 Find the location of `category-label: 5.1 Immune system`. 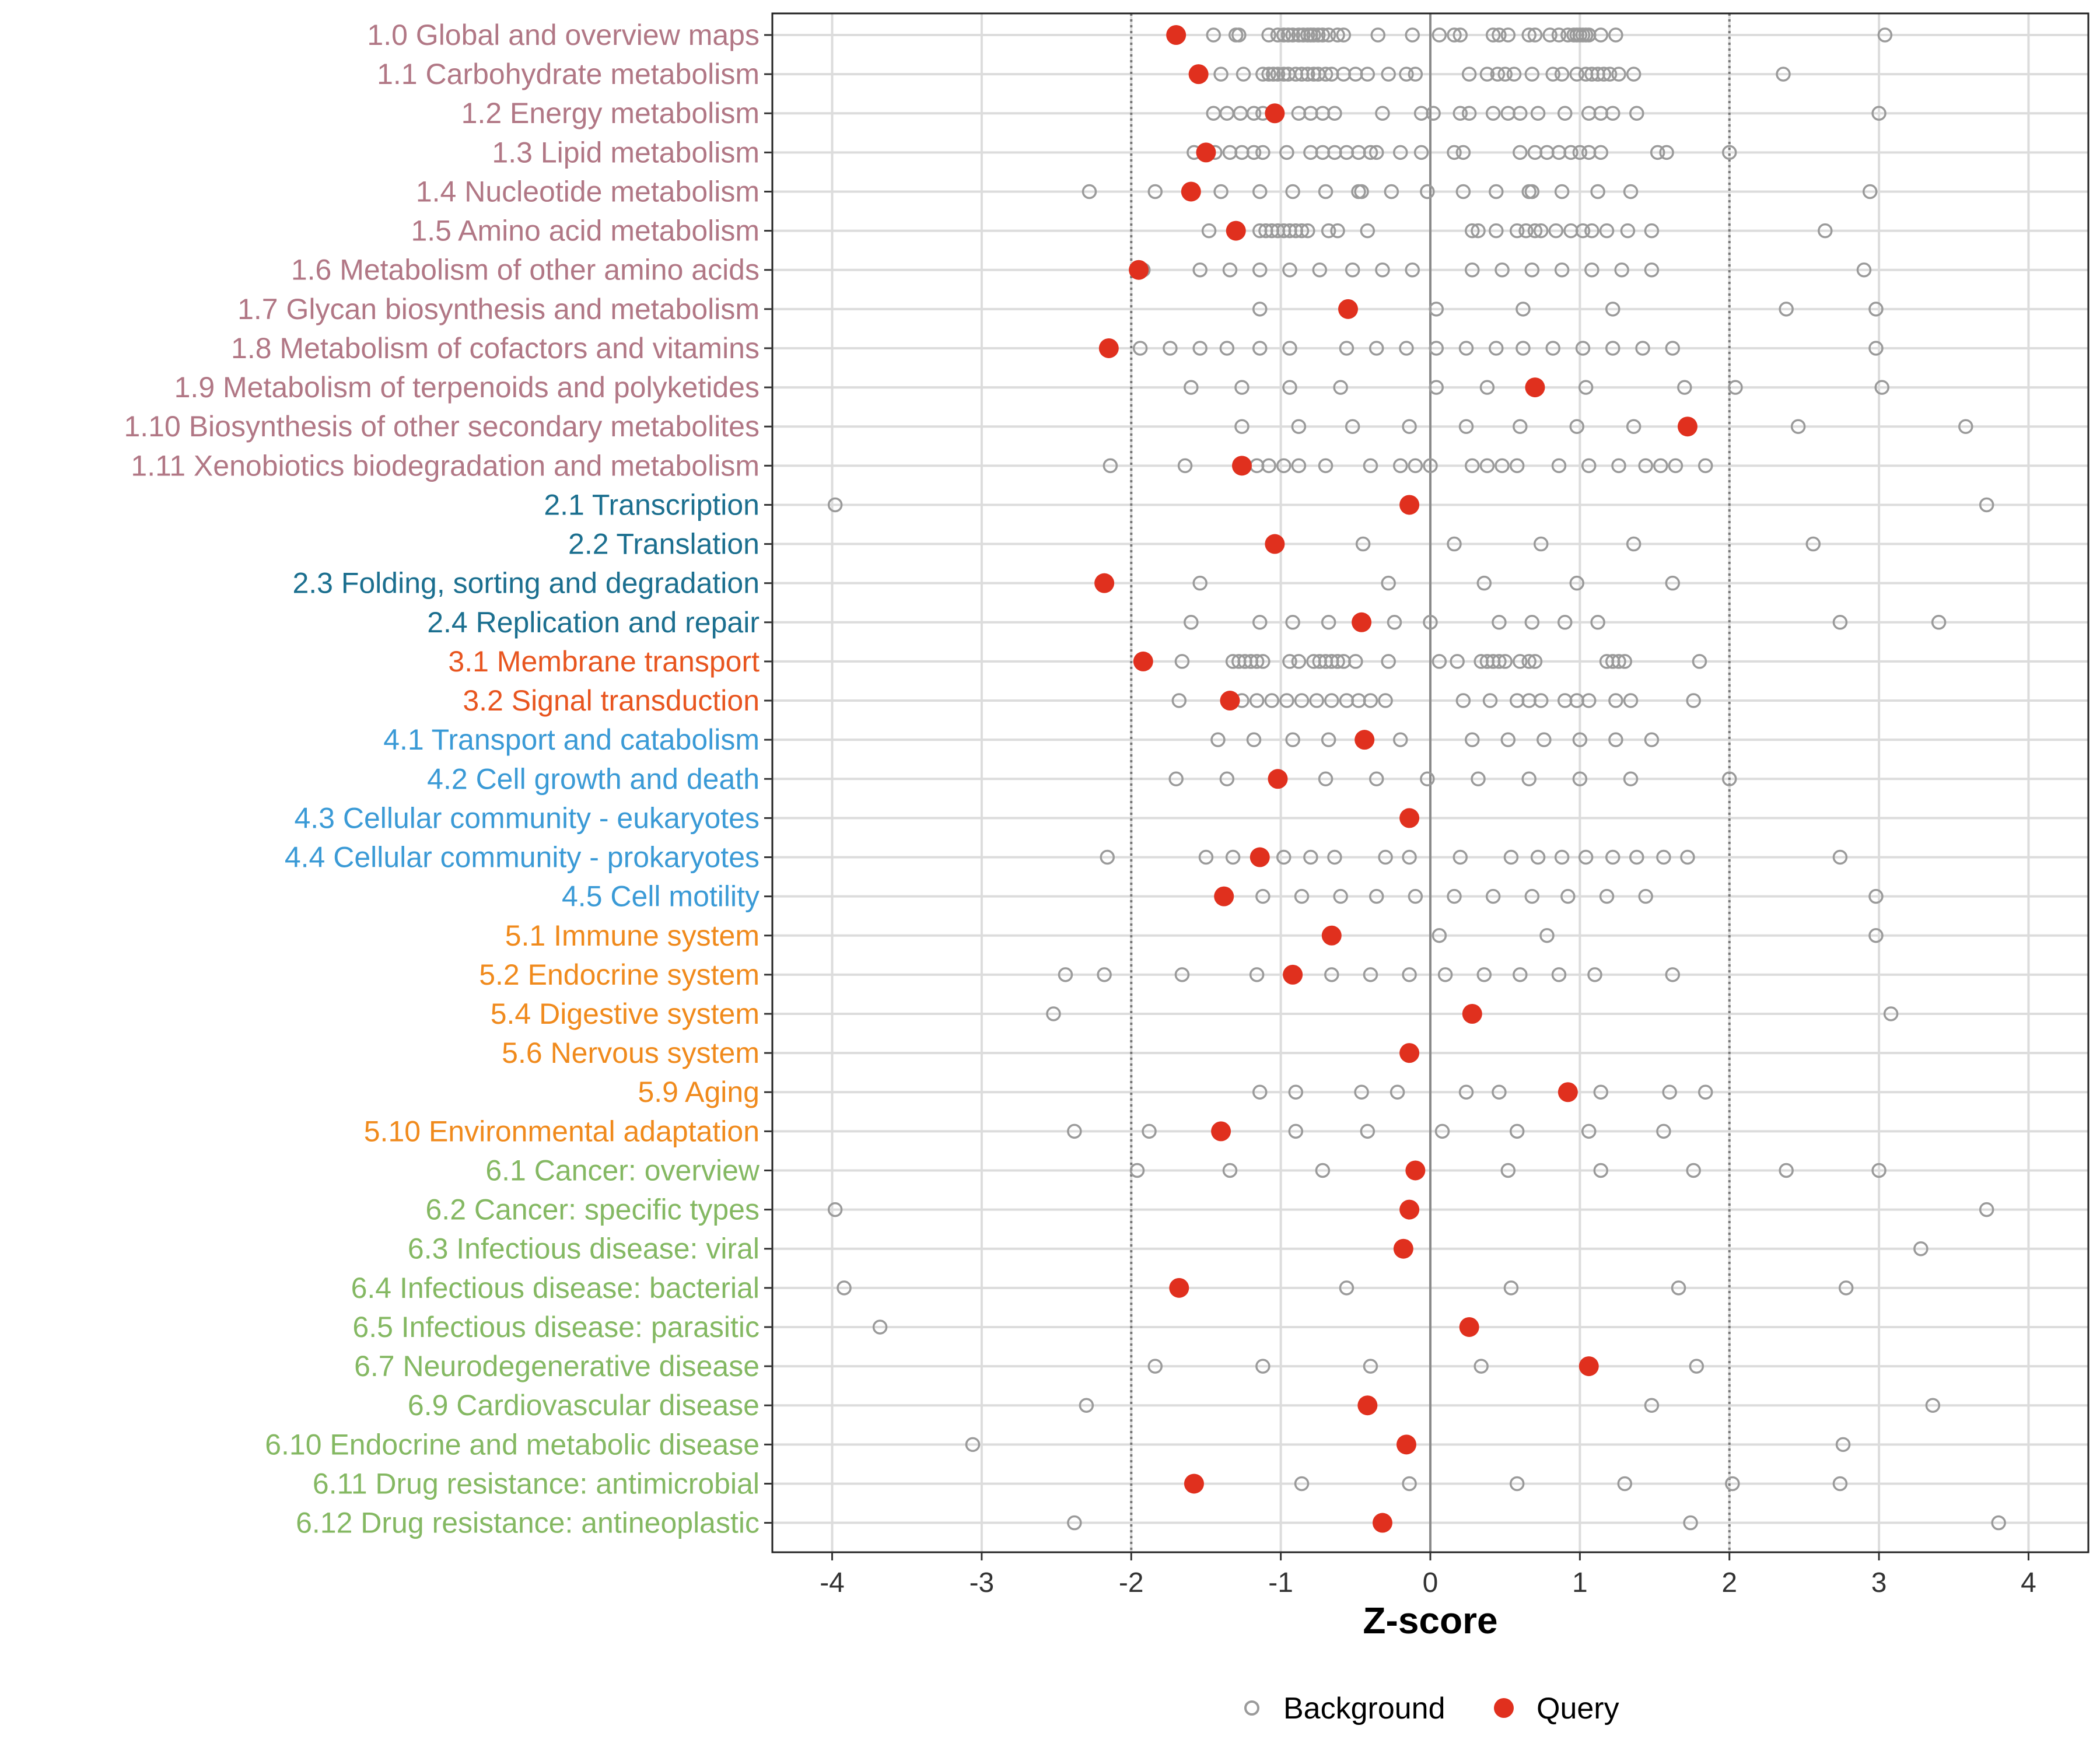

category-label: 5.1 Immune system is located at coordinates (632, 935).